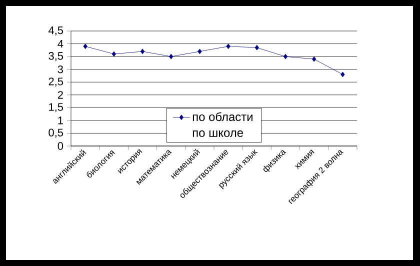 The width and height of the screenshot is (420, 266). Describe the element at coordinates (56, 82) in the screenshot. I see `y-tick-label: 2,5` at that location.